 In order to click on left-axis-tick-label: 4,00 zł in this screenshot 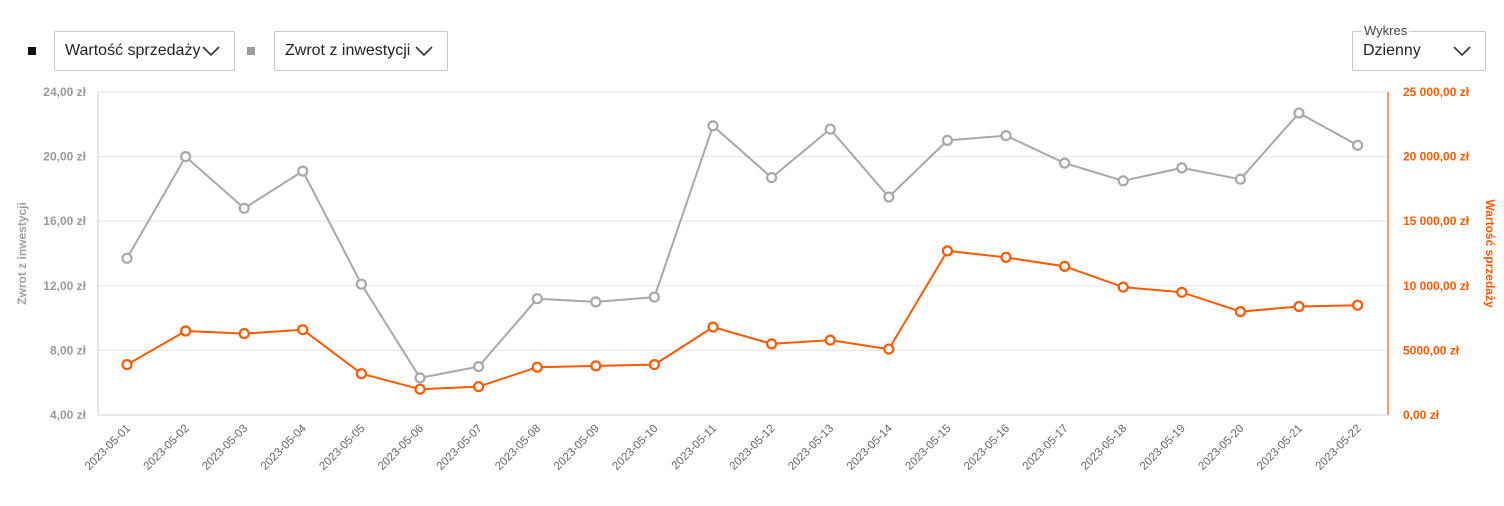, I will do `click(68, 415)`.